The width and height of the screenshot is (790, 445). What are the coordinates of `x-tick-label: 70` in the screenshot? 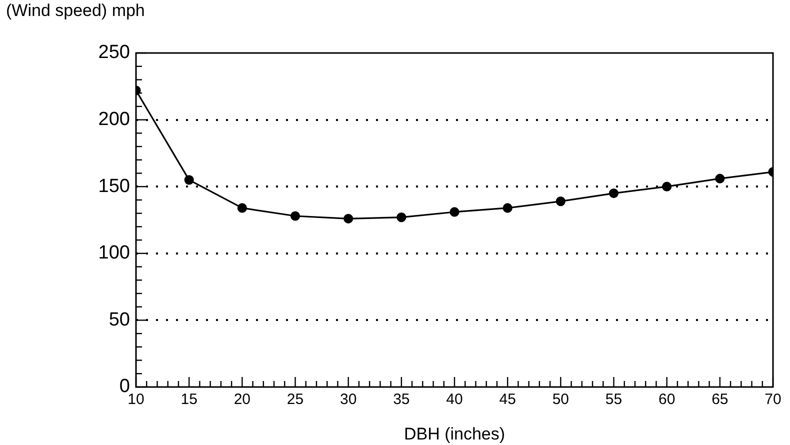 It's located at (773, 399).